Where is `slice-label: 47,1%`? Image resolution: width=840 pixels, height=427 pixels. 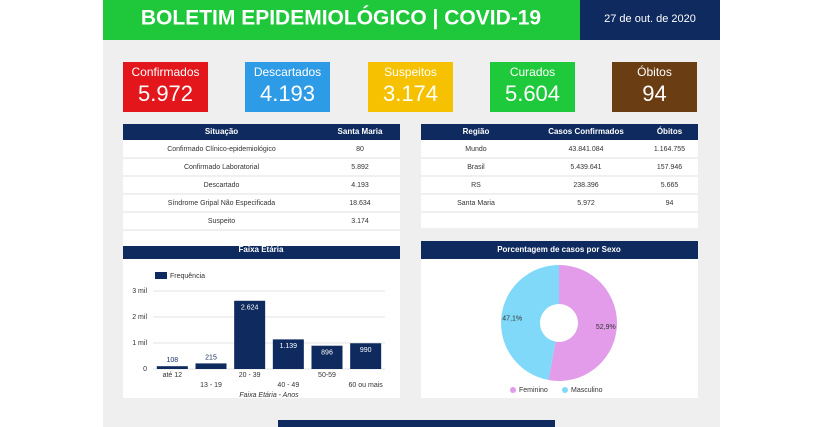
slice-label: 47,1% is located at coordinates (512, 319).